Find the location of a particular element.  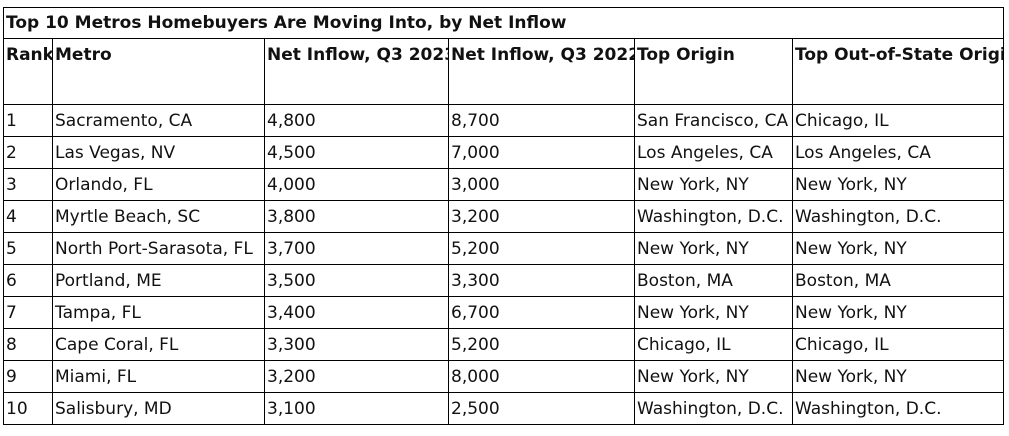

metro-cell: Tampa, FL is located at coordinates (158, 312).